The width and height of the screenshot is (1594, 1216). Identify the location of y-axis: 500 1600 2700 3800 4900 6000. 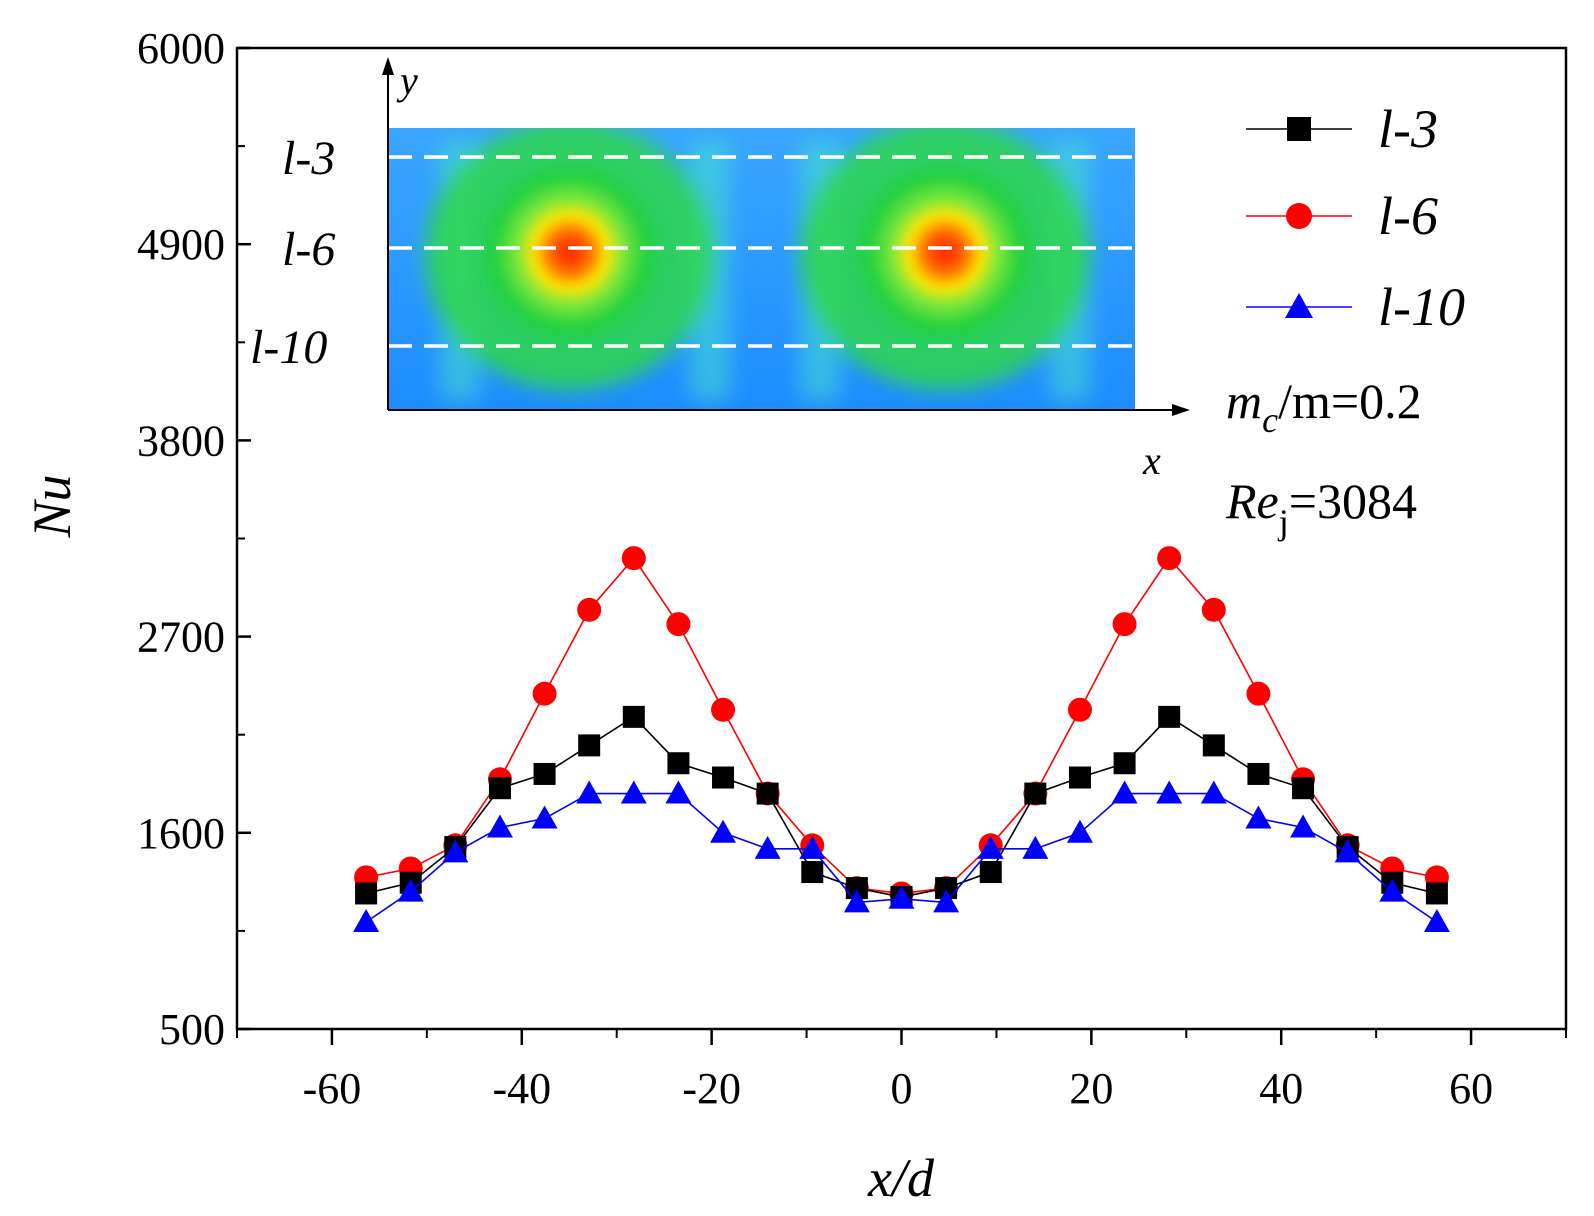
(194, 539).